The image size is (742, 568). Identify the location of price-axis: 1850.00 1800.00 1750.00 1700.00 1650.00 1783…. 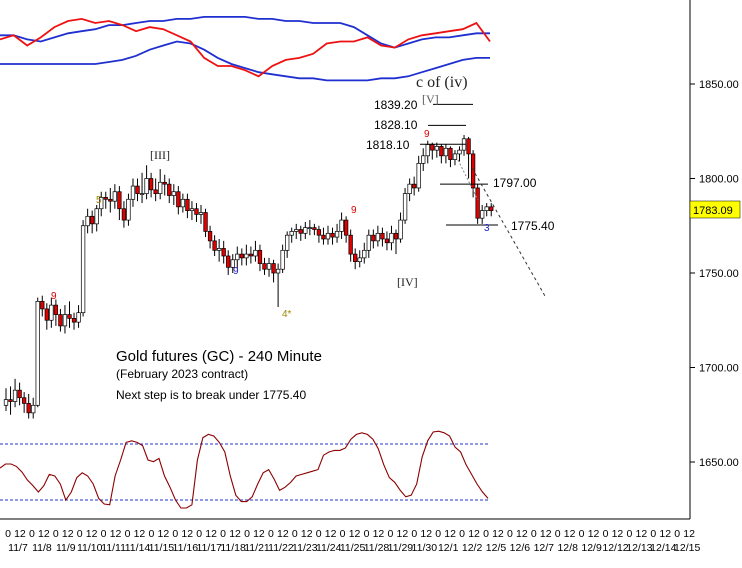
(715, 259).